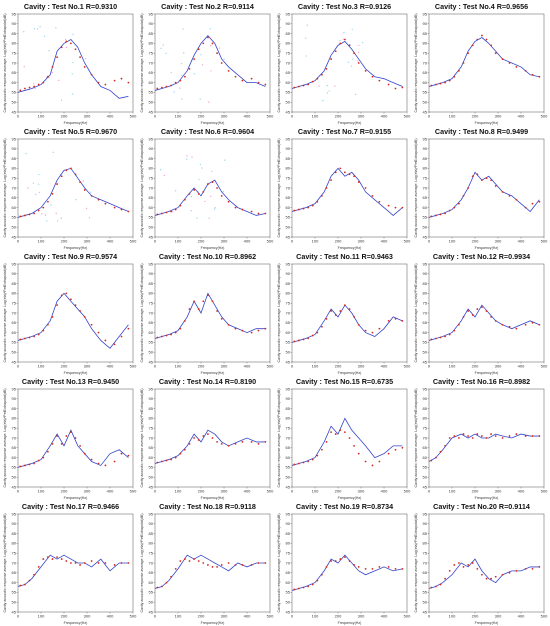 The width and height of the screenshot is (550, 626). Describe the element at coordinates (151, 158) in the screenshot. I see `y-tick-label: 85` at that location.